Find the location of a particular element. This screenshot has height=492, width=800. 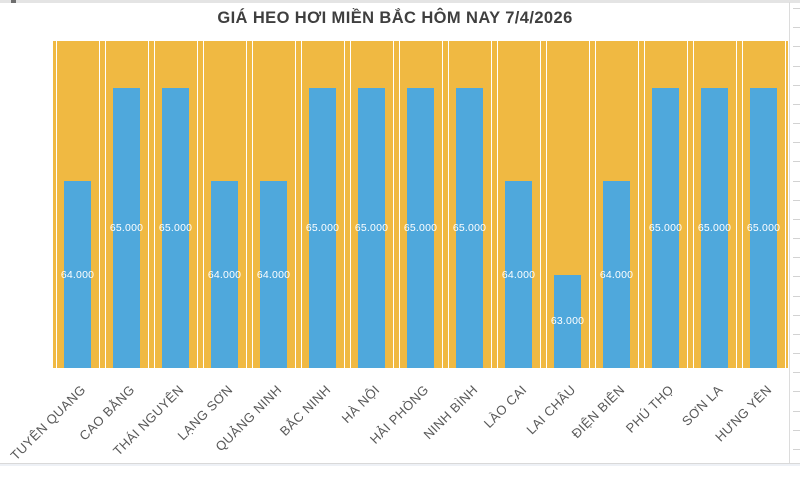

x-axis-label: THÁI NGUYÊN is located at coordinates (148, 420).